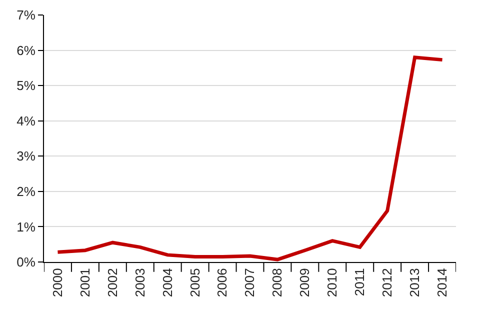  Describe the element at coordinates (26, 50) in the screenshot. I see `y-tick-label: 6%` at that location.